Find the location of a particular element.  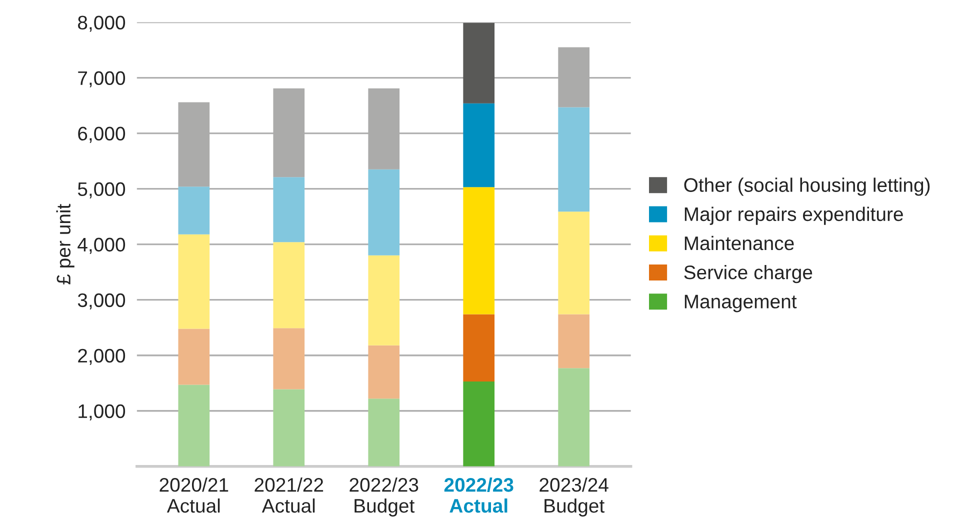

y-tick-label: 8,000 is located at coordinates (102, 24).